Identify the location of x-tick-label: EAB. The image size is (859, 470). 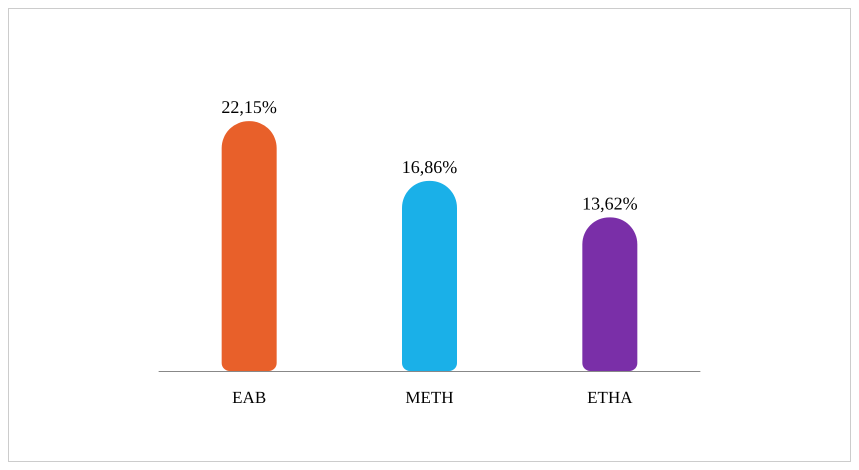
(249, 397).